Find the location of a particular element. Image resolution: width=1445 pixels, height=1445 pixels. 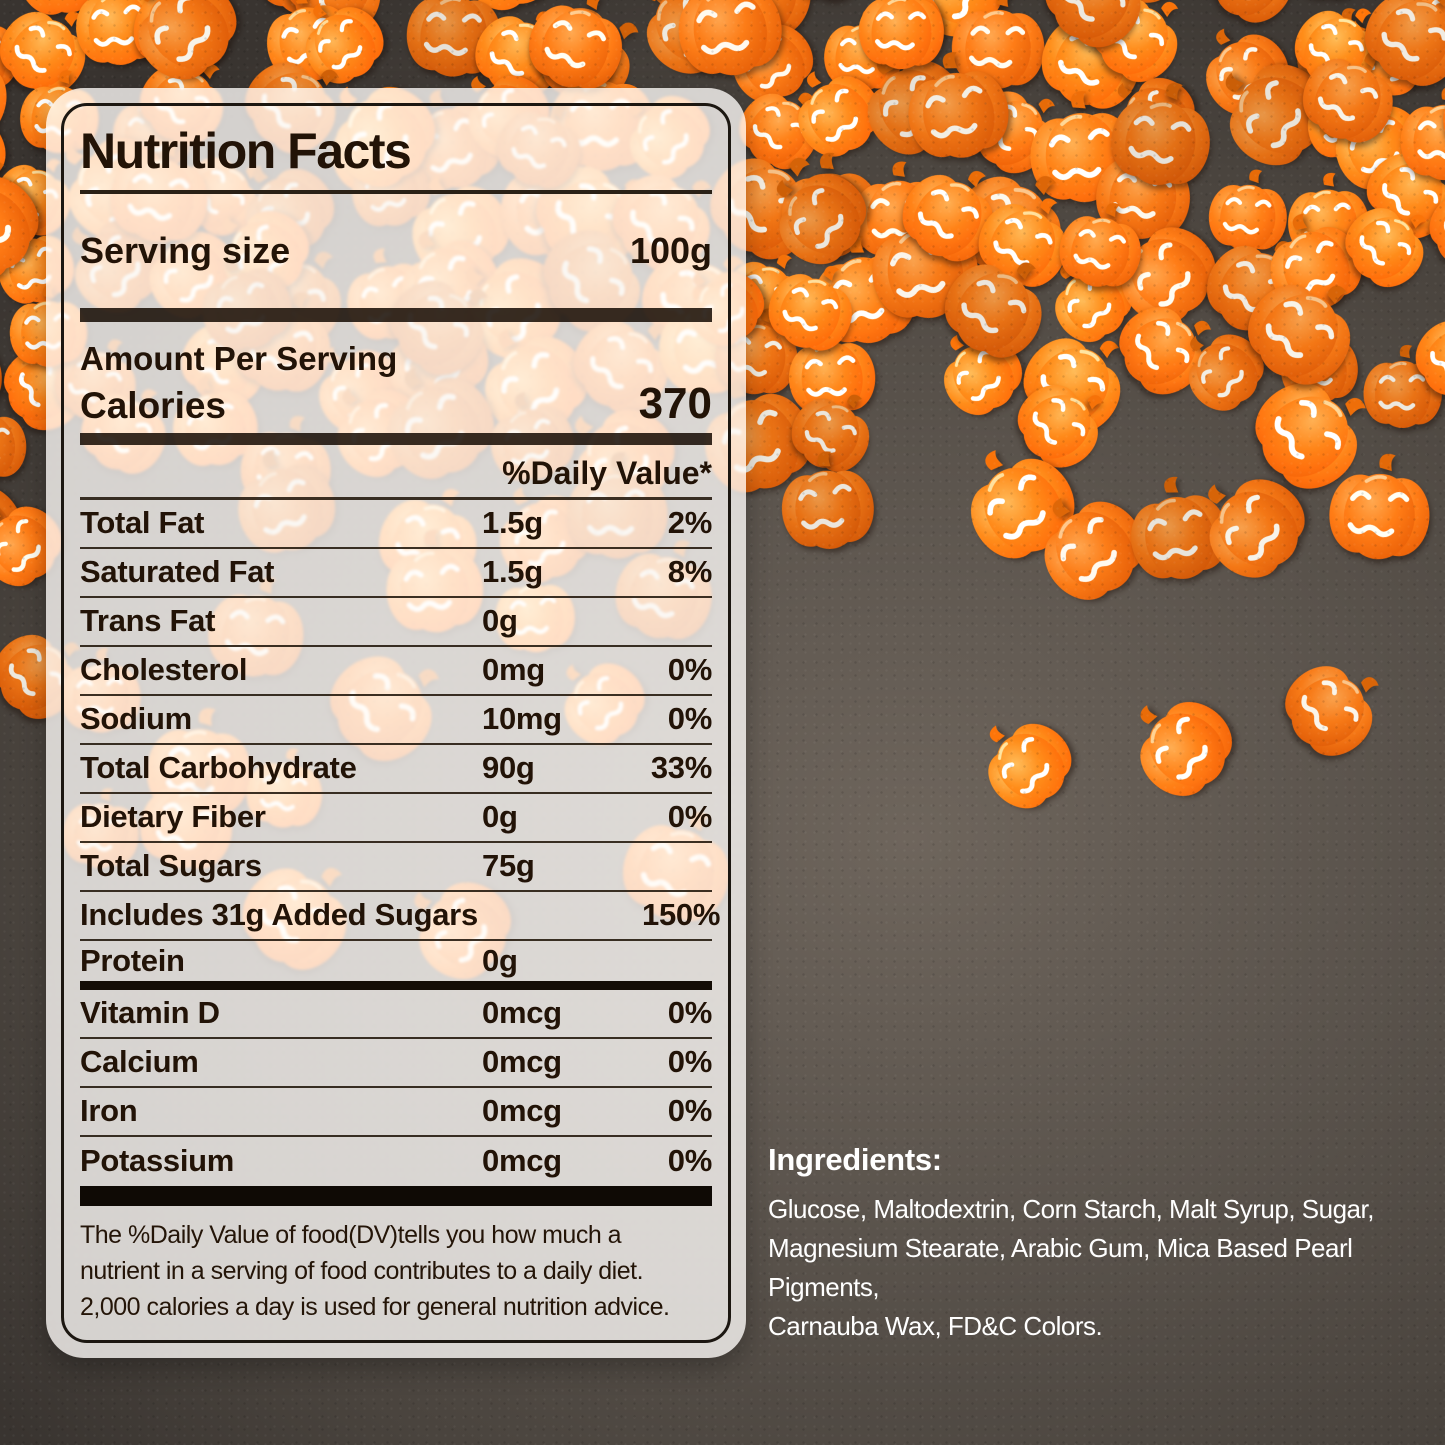

nutrient-name: Dietary Fiber is located at coordinates (173, 816).